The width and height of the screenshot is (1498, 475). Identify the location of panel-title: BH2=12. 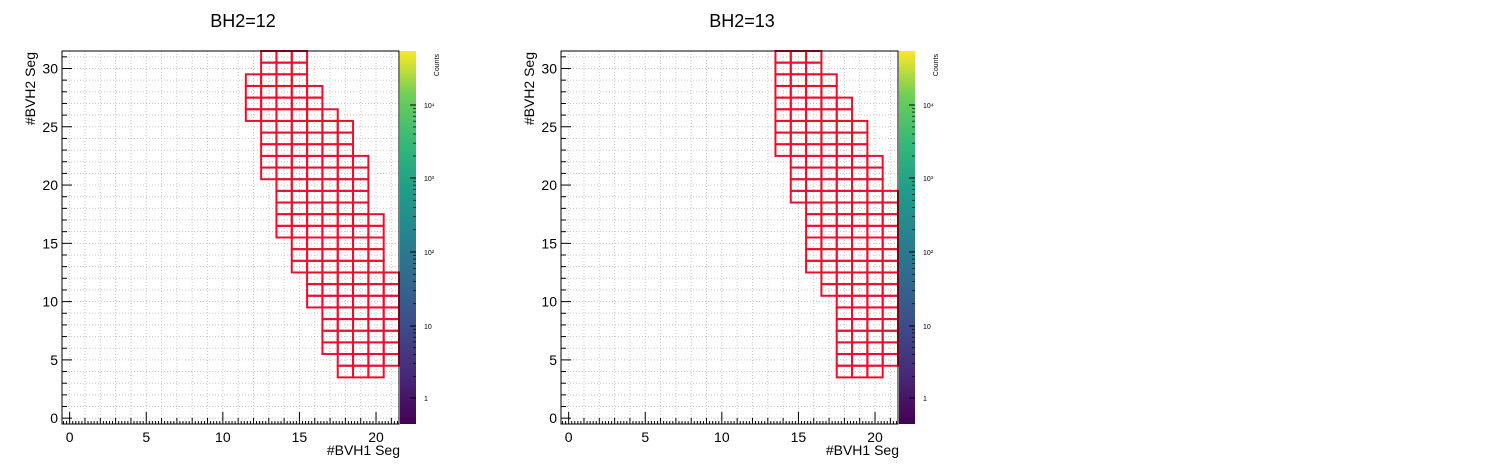
(243, 21).